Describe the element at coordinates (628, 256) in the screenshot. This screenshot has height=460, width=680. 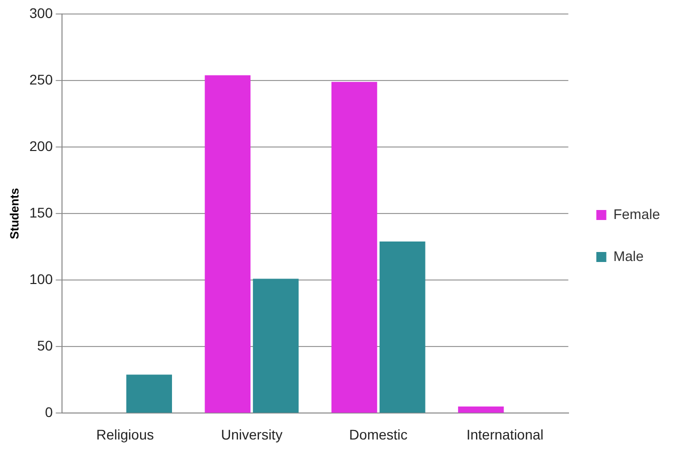
I see `legend-label: Male` at that location.